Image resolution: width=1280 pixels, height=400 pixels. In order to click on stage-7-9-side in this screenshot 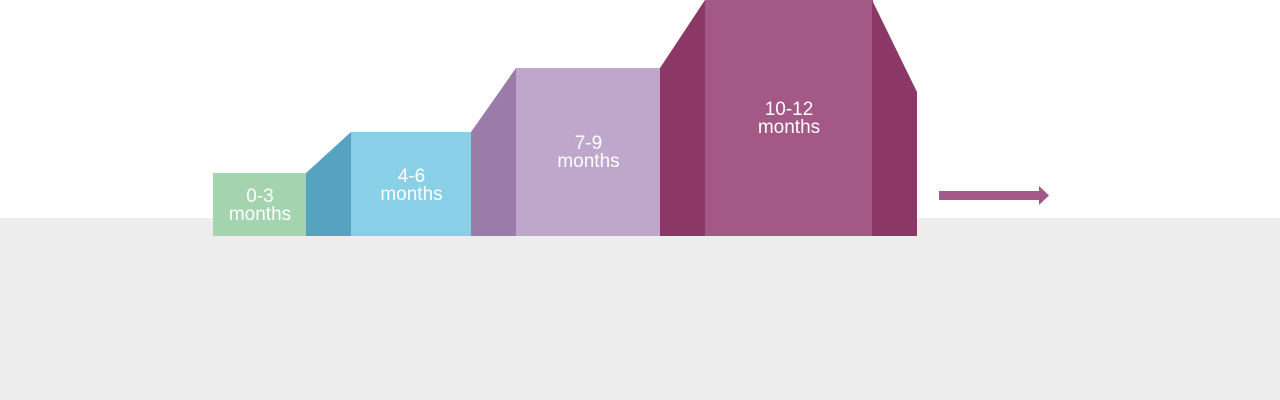, I will do `click(493, 152)`.